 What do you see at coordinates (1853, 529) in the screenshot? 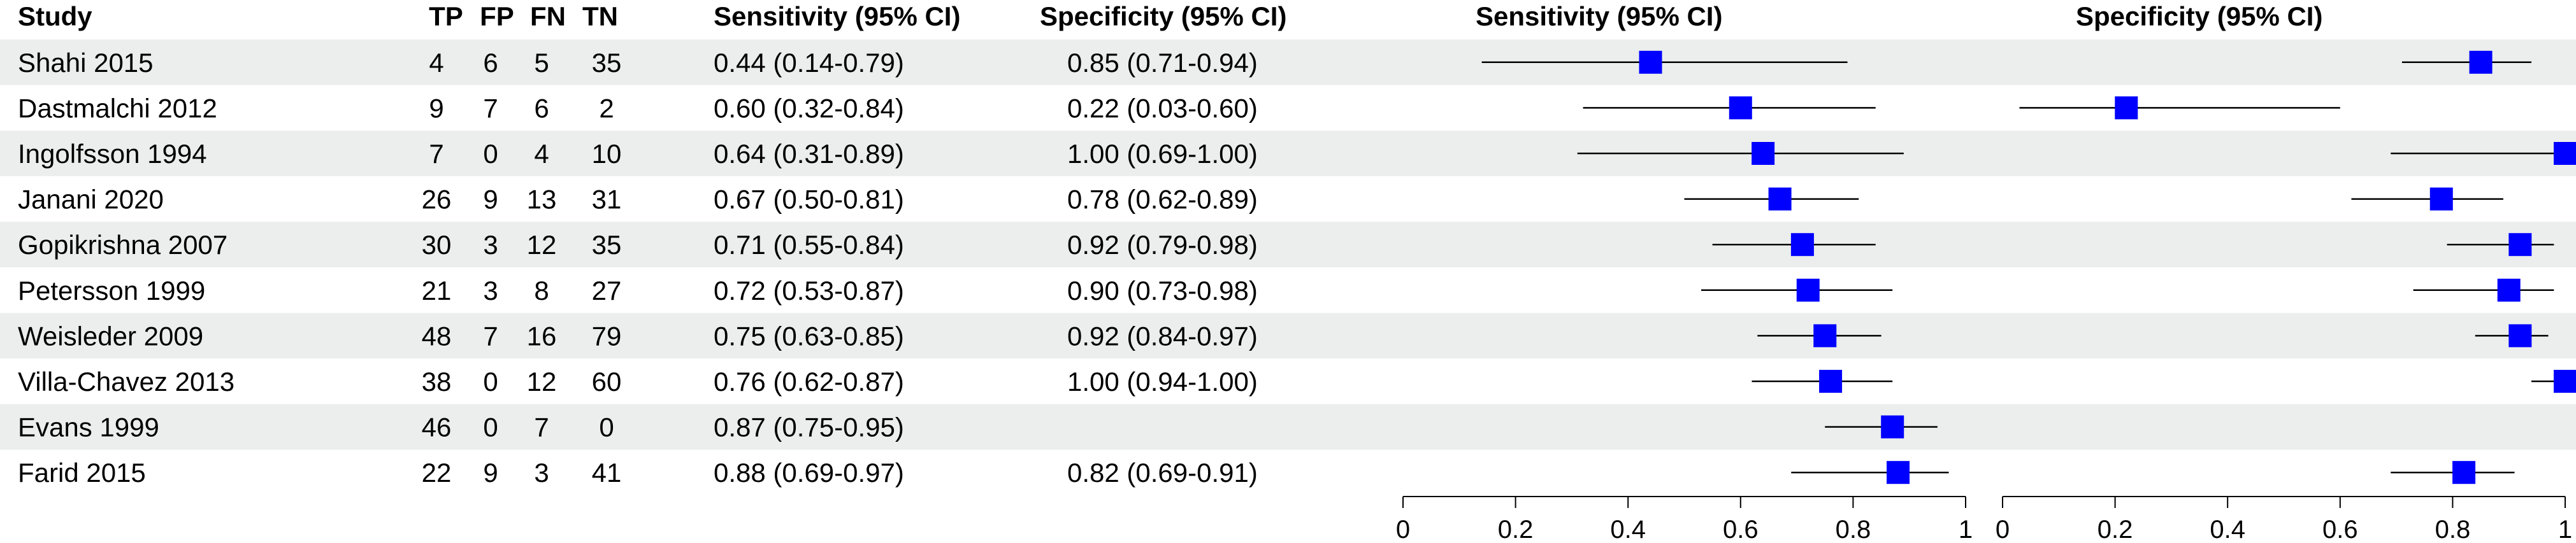
I see `sensitivity-tick-label: 0.8` at bounding box center [1853, 529].